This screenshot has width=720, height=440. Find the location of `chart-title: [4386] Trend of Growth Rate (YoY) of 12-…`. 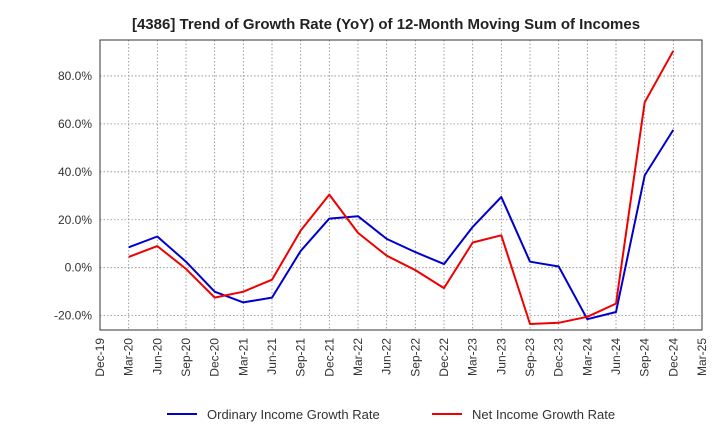

chart-title: [4386] Trend of Growth Rate (YoY) of 12-… is located at coordinates (386, 24).